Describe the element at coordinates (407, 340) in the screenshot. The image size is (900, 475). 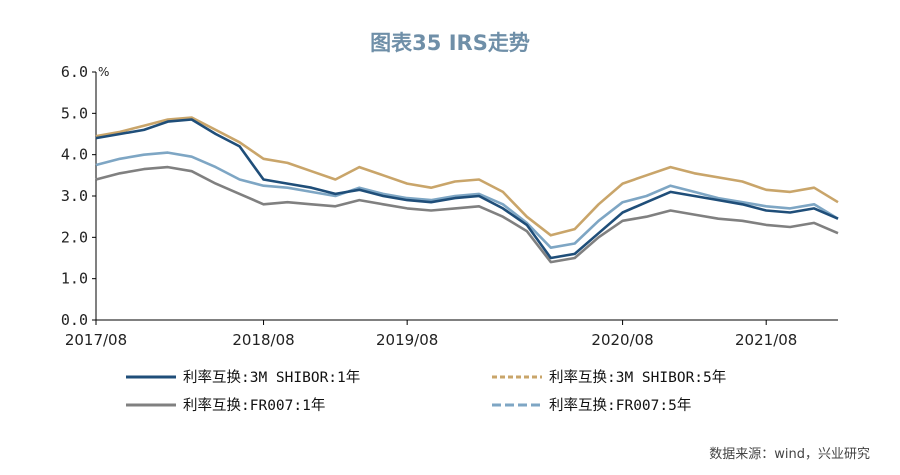
I see `x-tick-label: 2019/08` at that location.